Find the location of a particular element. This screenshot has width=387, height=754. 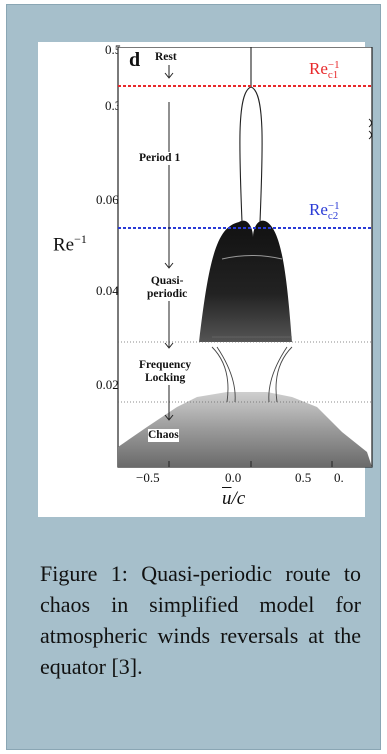

x-tick-label: 0.5 is located at coordinates (303, 477).